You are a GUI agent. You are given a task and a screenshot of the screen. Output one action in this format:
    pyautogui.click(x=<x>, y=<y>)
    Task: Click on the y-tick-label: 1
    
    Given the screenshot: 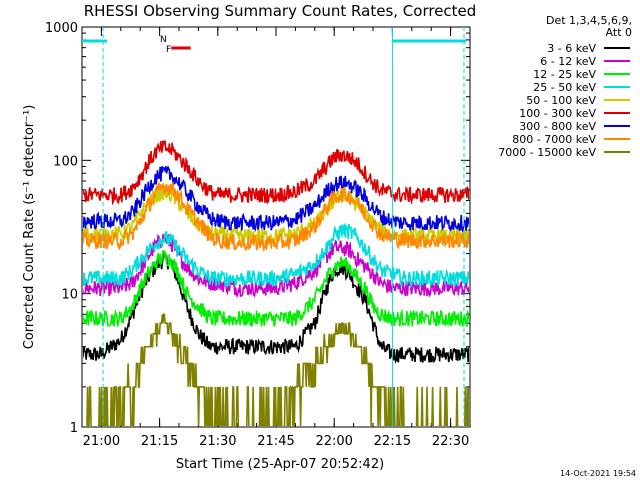 What is the action you would take?
    pyautogui.click(x=74, y=428)
    